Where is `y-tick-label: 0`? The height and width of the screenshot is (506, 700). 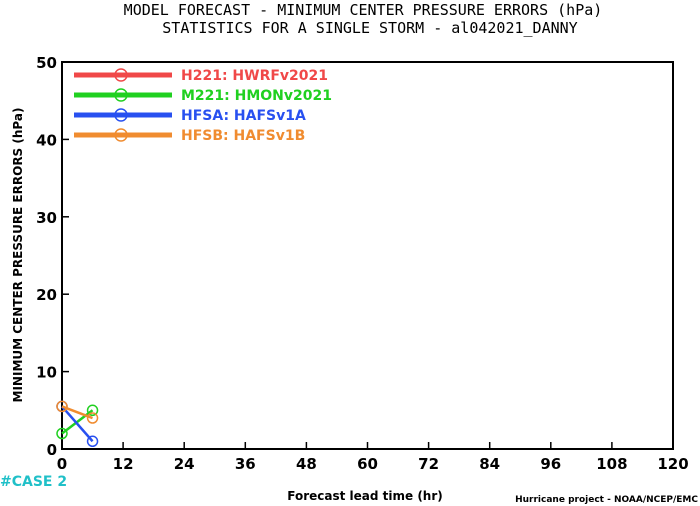
y-tick-label: 0 is located at coordinates (52, 450).